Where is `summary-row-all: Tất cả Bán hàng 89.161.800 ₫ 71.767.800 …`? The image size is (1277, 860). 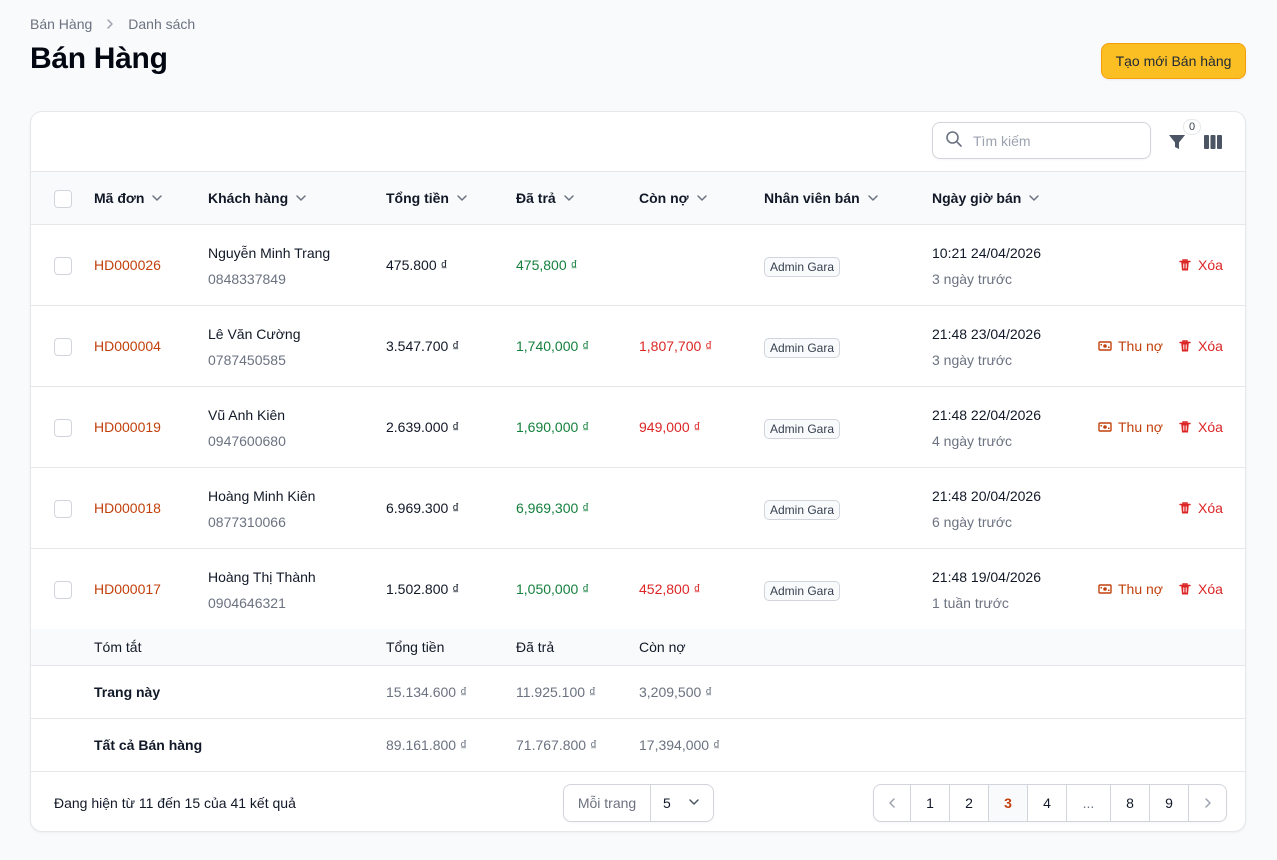
summary-row-all: Tất cả Bán hàng 89.161.800 ₫ 71.767.800 … is located at coordinates (638, 745).